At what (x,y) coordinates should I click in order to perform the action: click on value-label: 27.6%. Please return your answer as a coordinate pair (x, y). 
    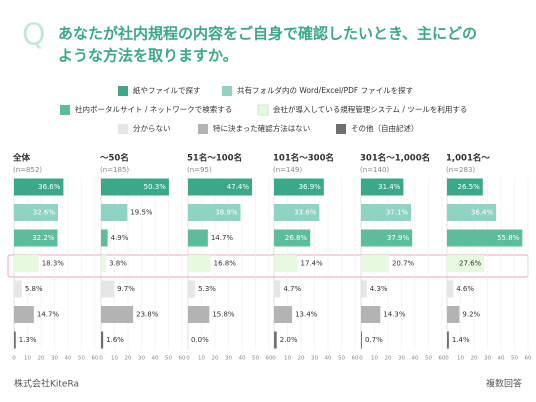
    Looking at the image, I should click on (470, 264).